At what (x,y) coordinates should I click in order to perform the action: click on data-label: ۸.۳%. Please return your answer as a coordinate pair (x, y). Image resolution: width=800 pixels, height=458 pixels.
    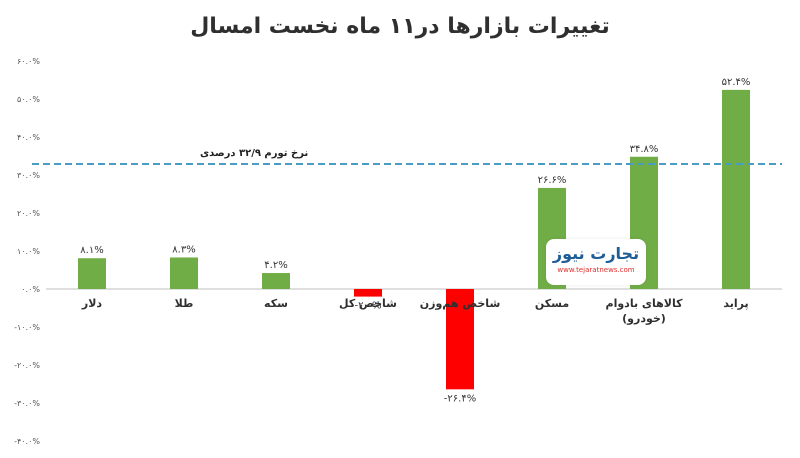
    Looking at the image, I should click on (183, 249).